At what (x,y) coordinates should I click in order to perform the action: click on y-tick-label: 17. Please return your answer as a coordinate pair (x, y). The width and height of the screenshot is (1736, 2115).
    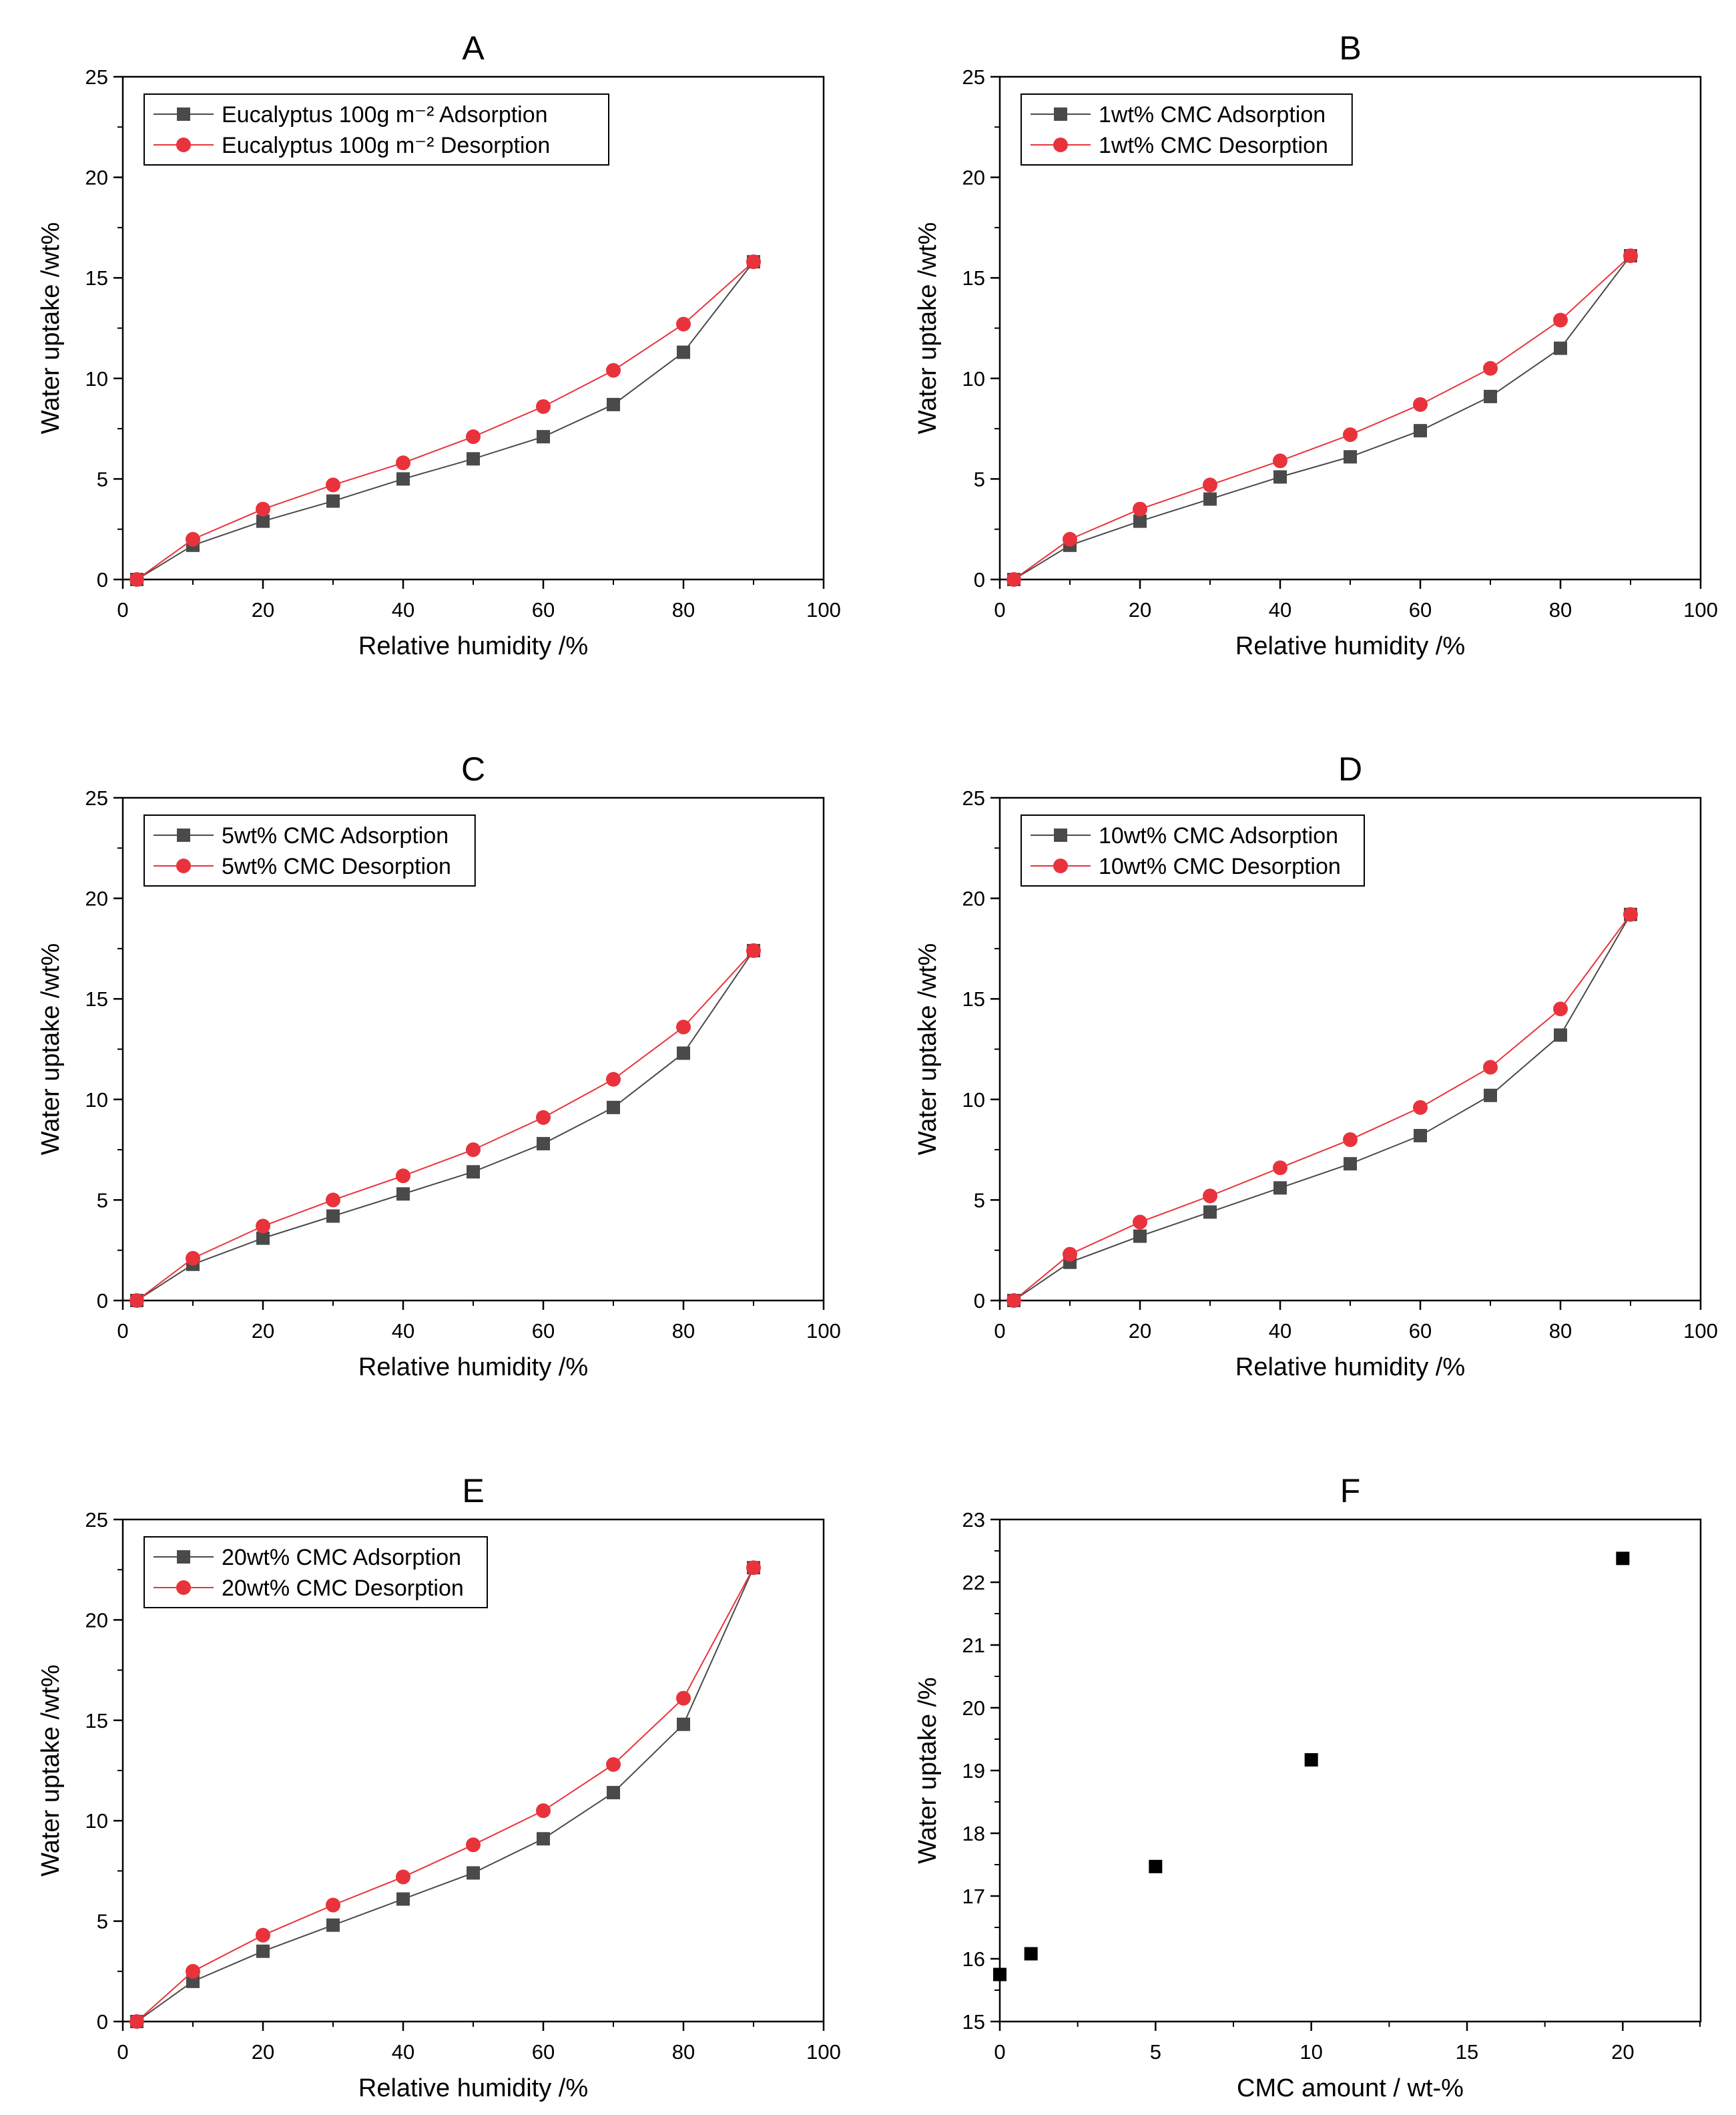
    Looking at the image, I should click on (973, 1896).